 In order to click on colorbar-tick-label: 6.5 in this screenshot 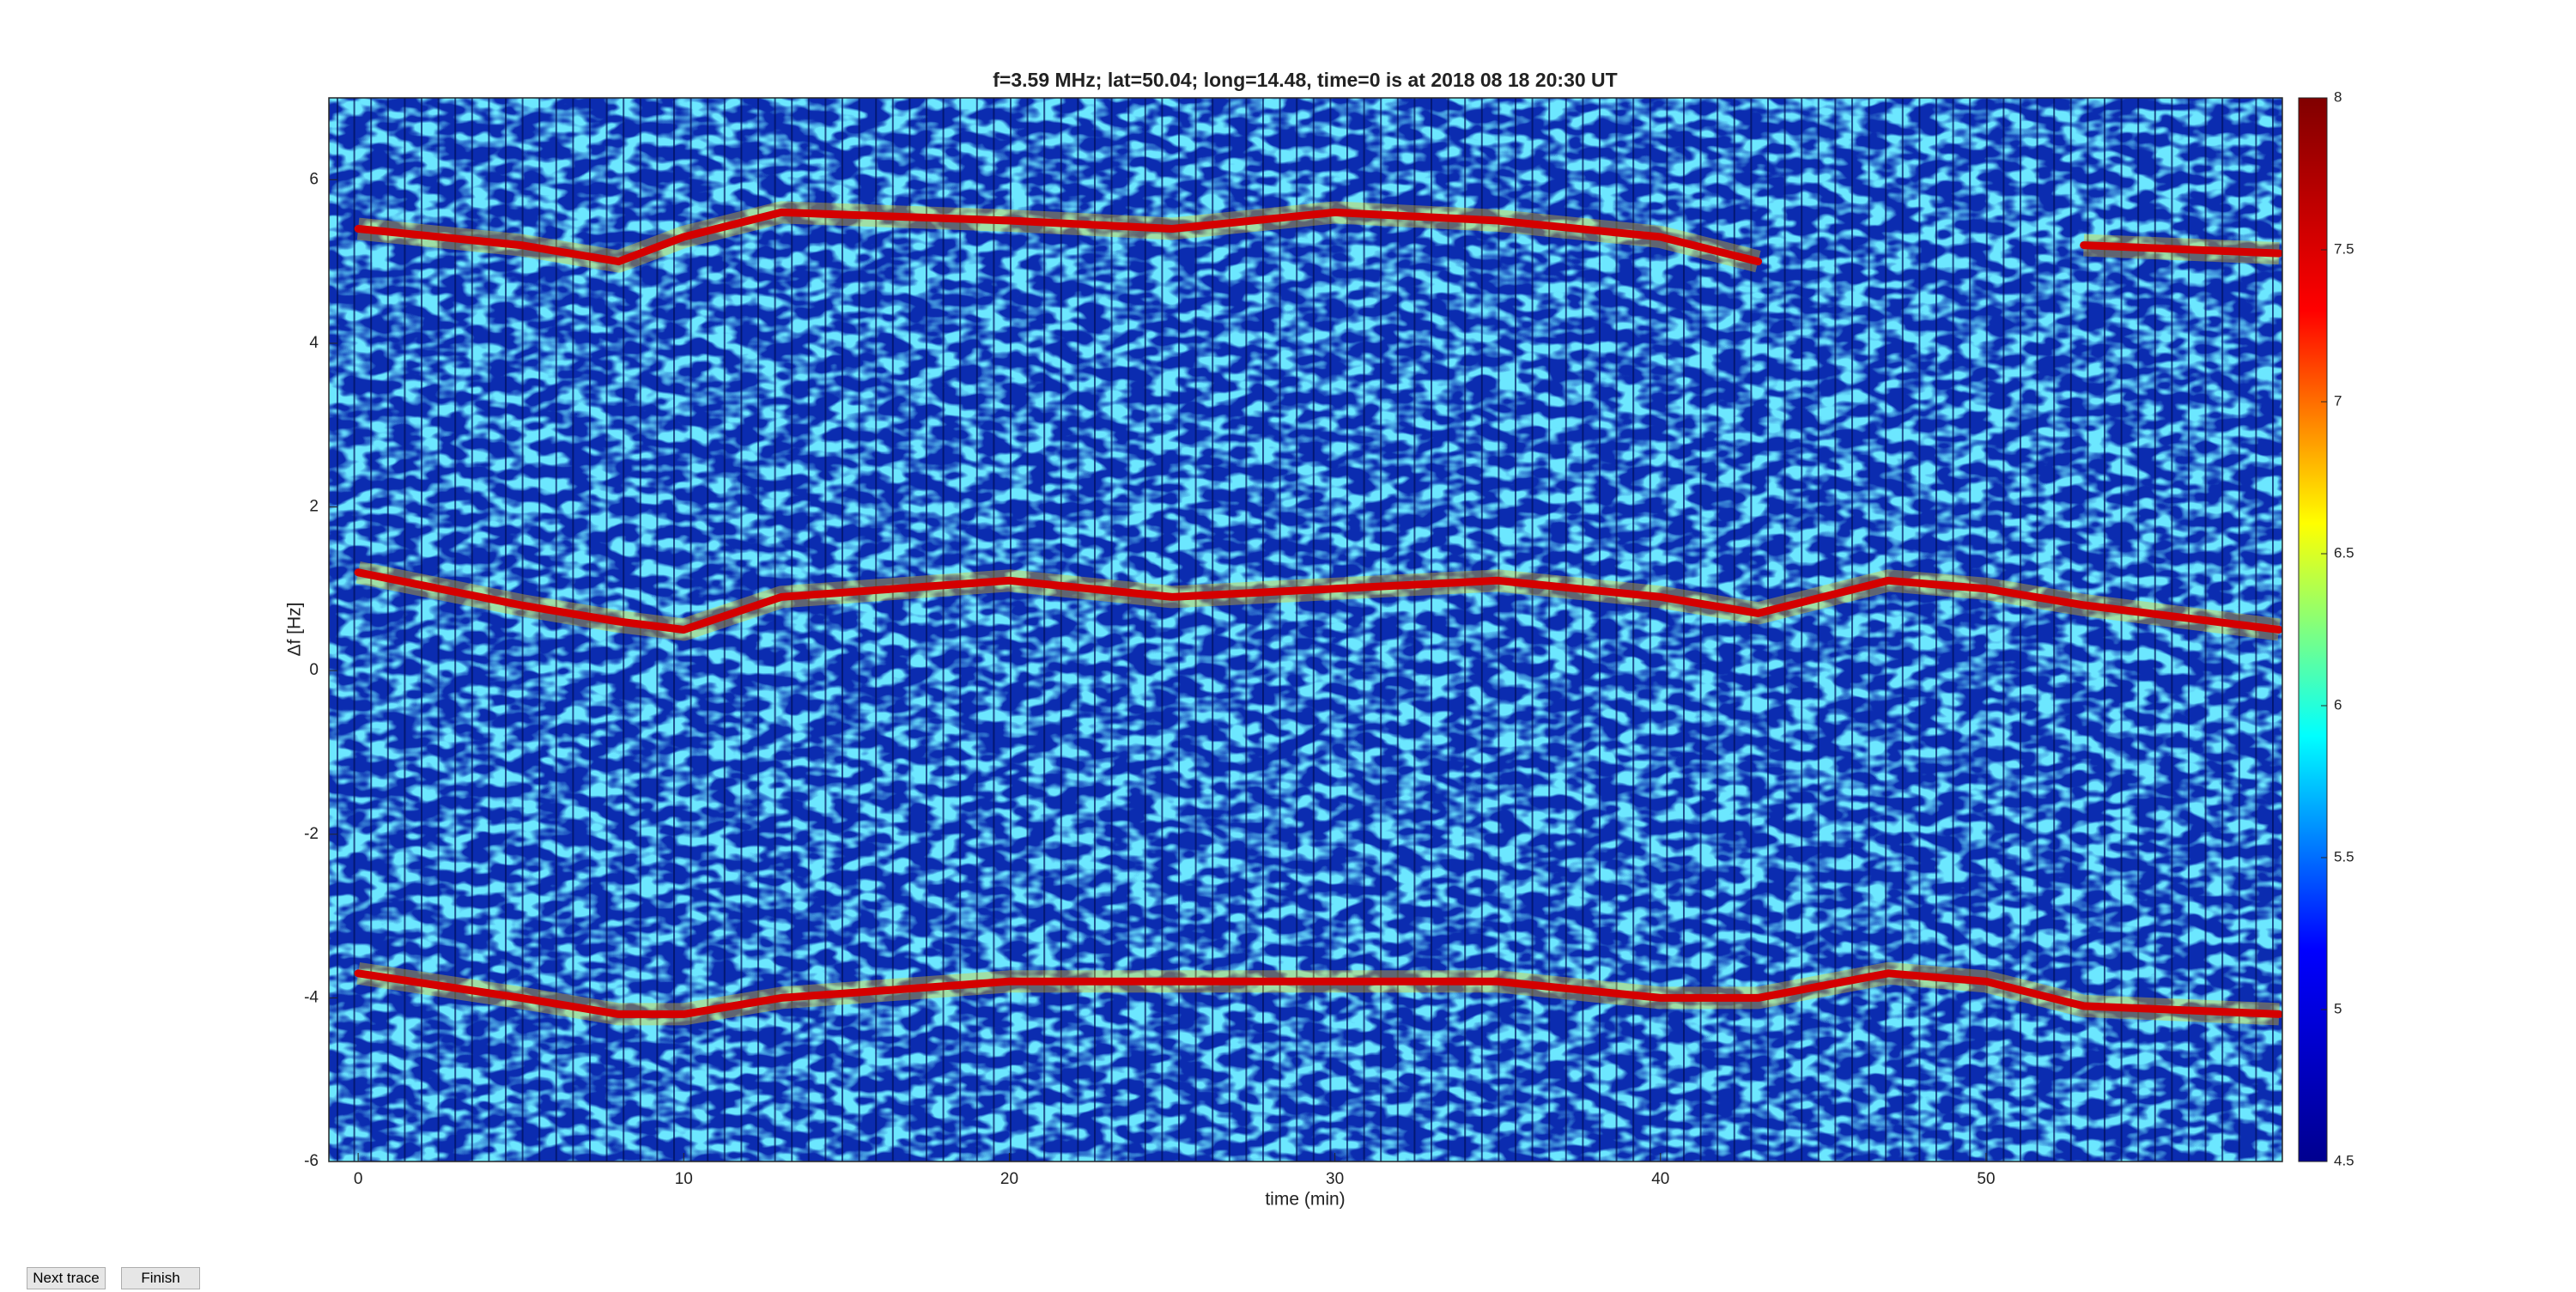, I will do `click(2344, 552)`.